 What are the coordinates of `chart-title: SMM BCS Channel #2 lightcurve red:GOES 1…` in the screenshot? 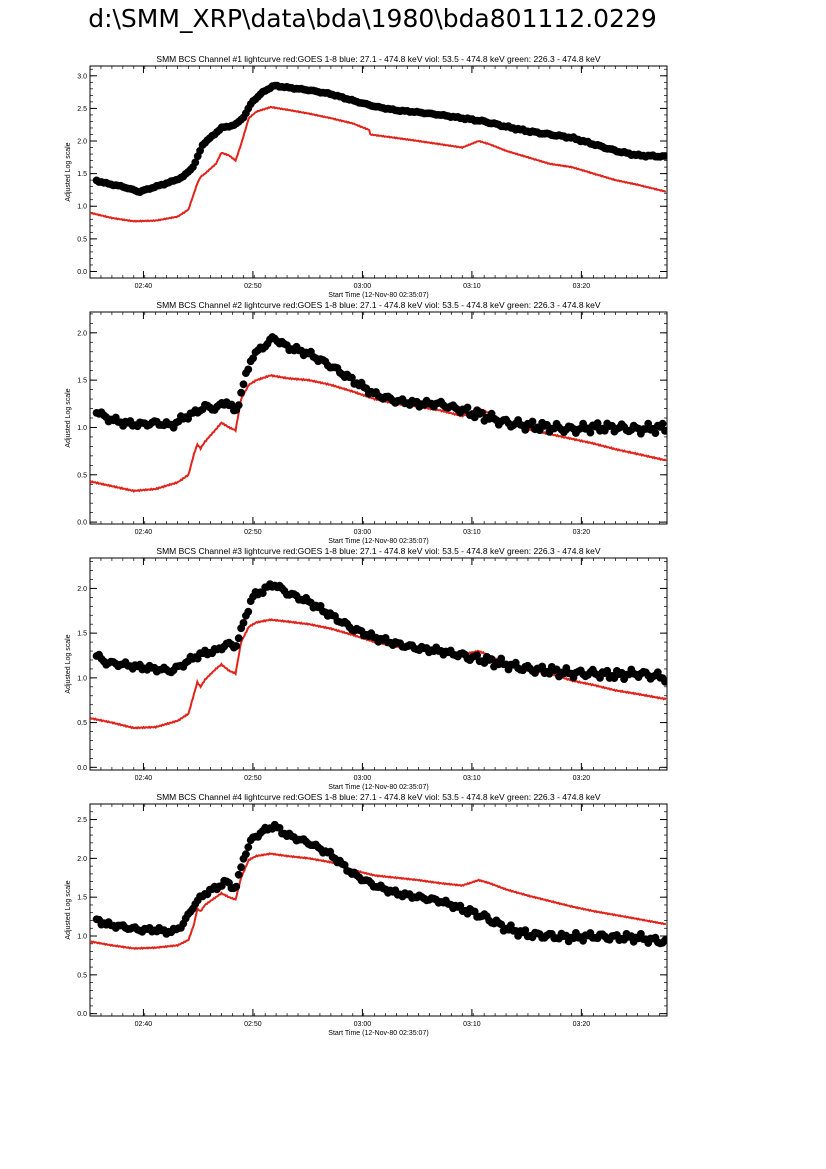 It's located at (378, 305).